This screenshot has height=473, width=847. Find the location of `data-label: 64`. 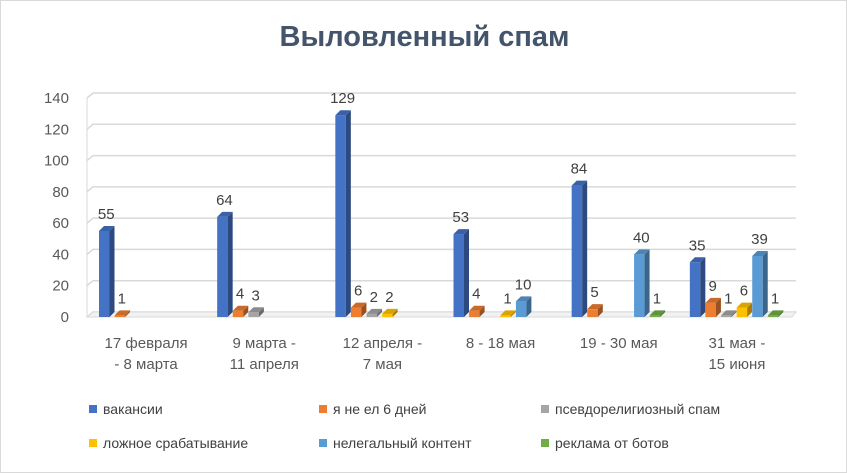

data-label: 64 is located at coordinates (224, 200).